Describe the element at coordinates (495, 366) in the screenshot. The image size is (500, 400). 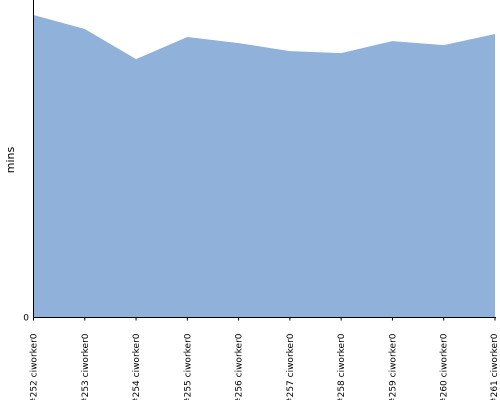
I see `x-tick-label: #261 ciworker0` at that location.